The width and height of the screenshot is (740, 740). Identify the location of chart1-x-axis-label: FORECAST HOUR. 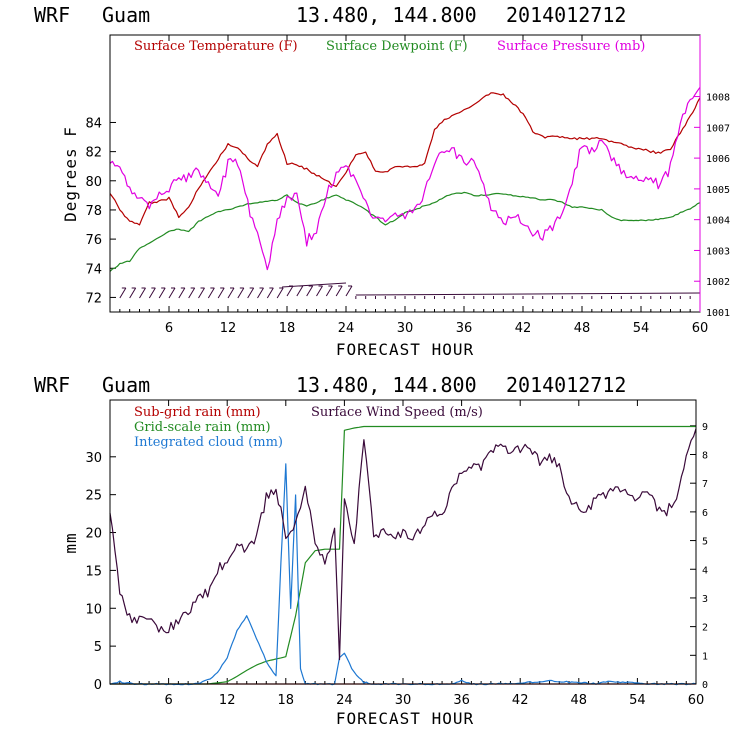
(405, 349).